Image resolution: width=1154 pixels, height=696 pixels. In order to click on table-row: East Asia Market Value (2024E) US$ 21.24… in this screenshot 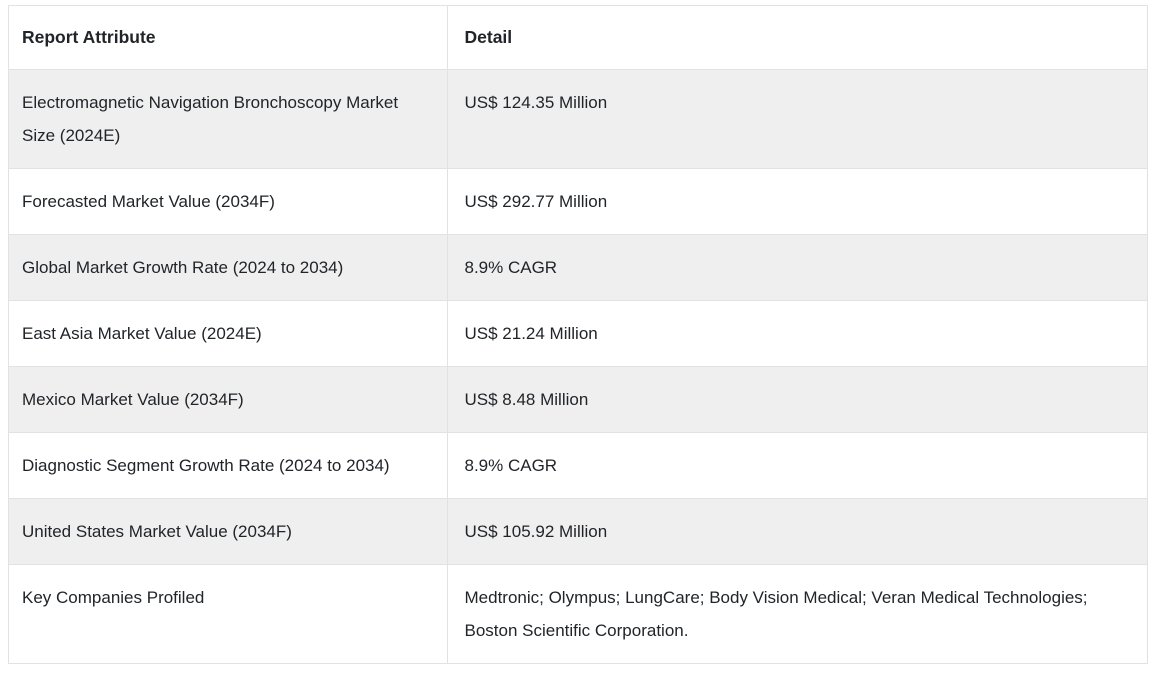, I will do `click(578, 333)`.